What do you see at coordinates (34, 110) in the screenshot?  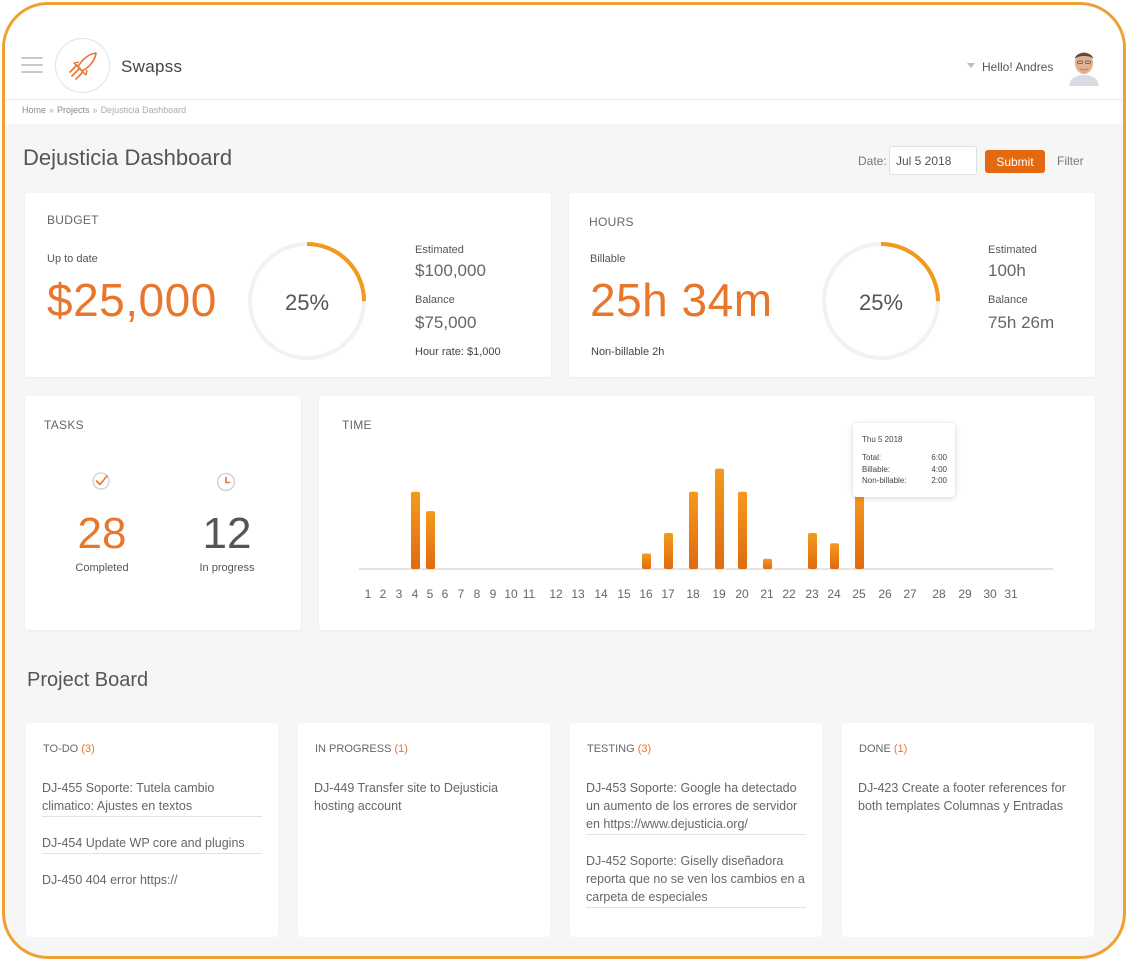 I see `breadcrumb-home: Home` at bounding box center [34, 110].